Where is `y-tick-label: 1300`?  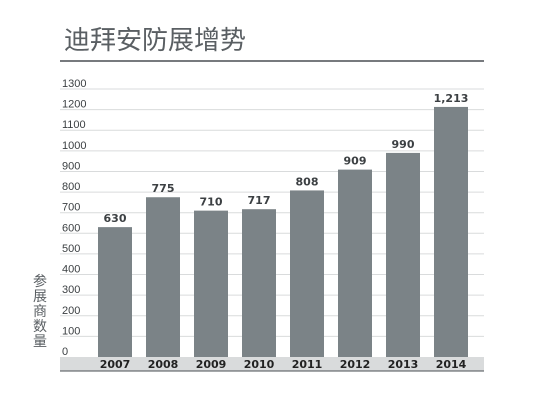
y-tick-label: 1300 is located at coordinates (74, 84).